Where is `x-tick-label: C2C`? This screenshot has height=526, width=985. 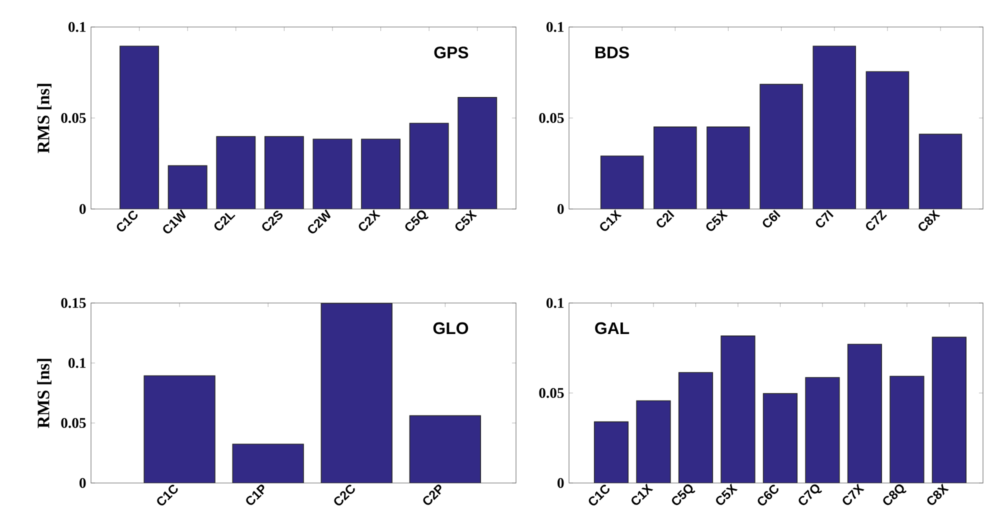
x-tick-label: C2C is located at coordinates (344, 495).